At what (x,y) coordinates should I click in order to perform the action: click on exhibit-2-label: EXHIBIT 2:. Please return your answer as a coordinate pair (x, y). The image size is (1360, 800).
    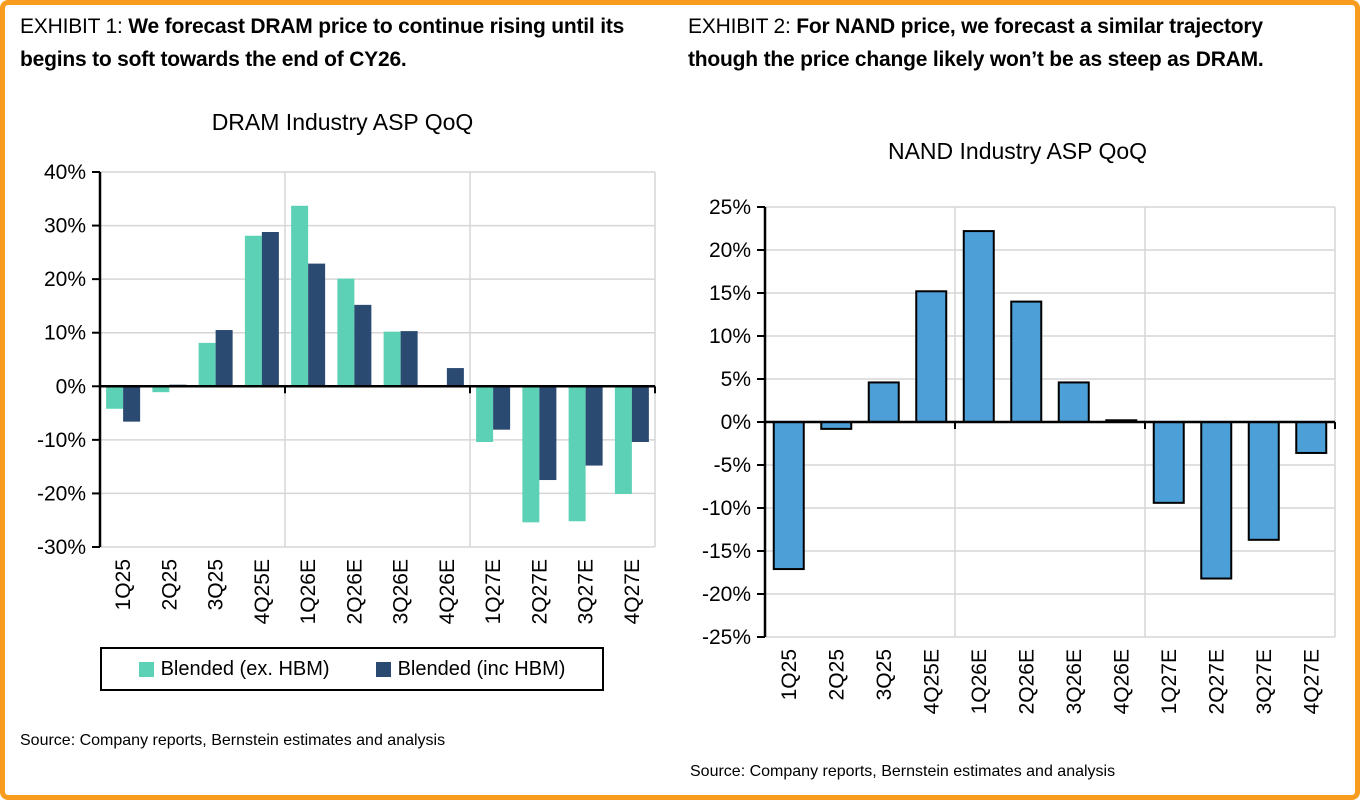
    Looking at the image, I should click on (739, 26).